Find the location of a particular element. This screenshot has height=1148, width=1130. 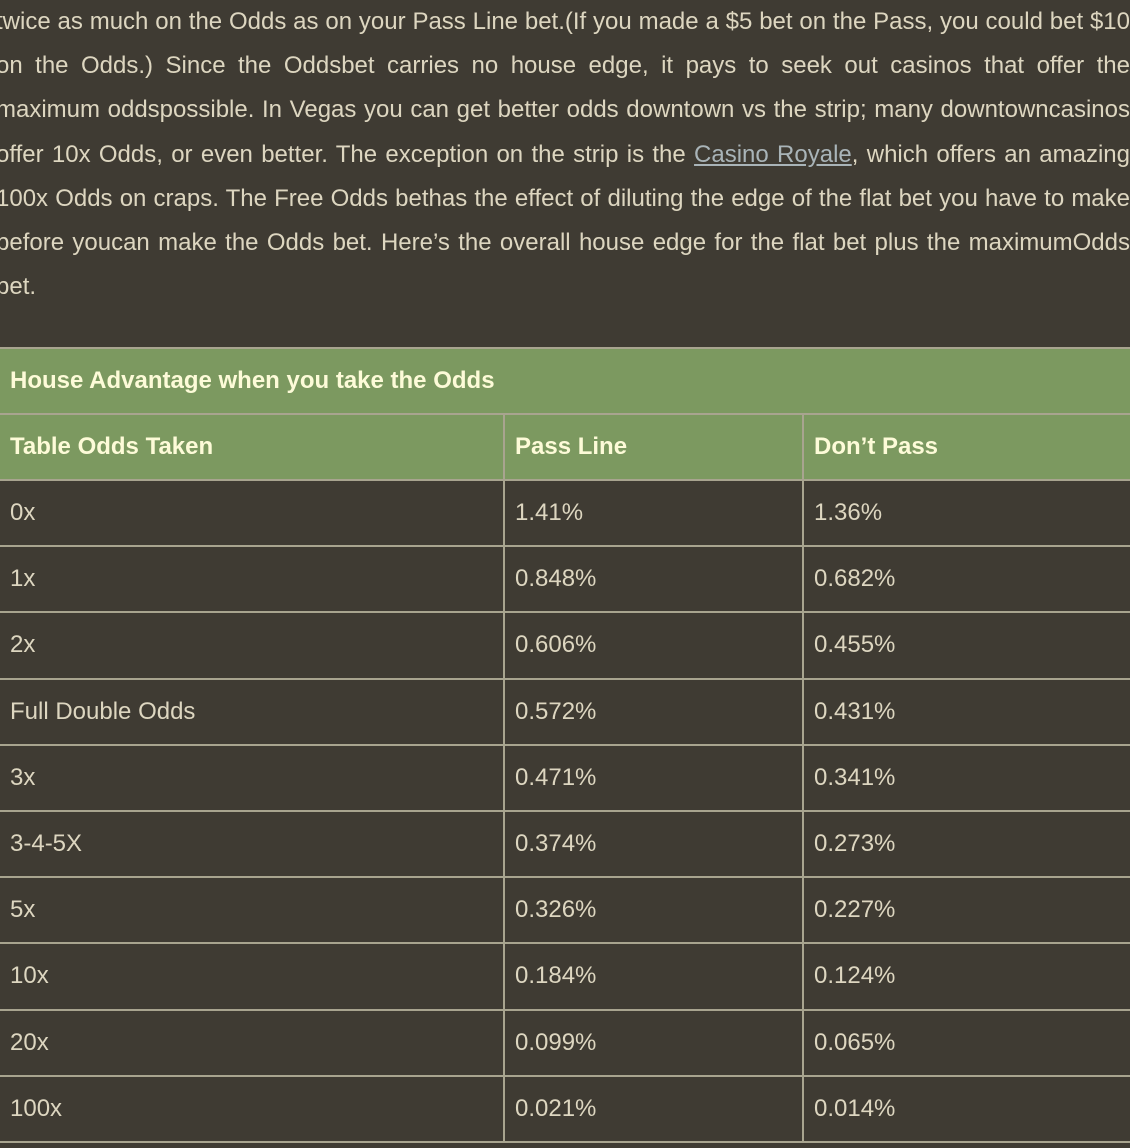

odds-taken-cell: 10x is located at coordinates (252, 976).